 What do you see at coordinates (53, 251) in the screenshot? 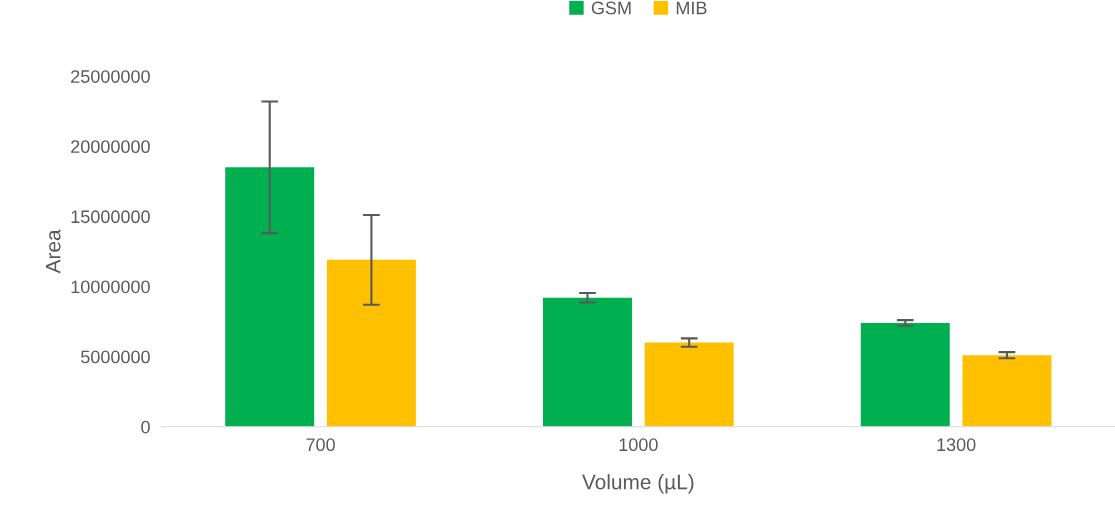
I see `y-axis-title: Area` at bounding box center [53, 251].